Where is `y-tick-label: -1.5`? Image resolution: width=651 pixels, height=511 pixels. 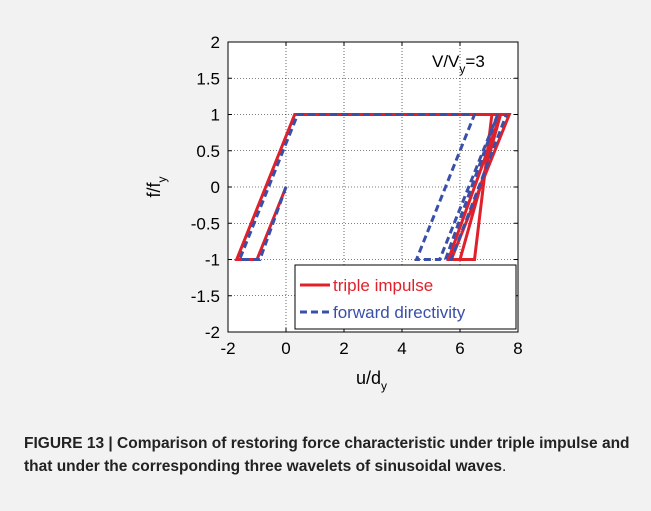
y-tick-label: -1.5 is located at coordinates (205, 296).